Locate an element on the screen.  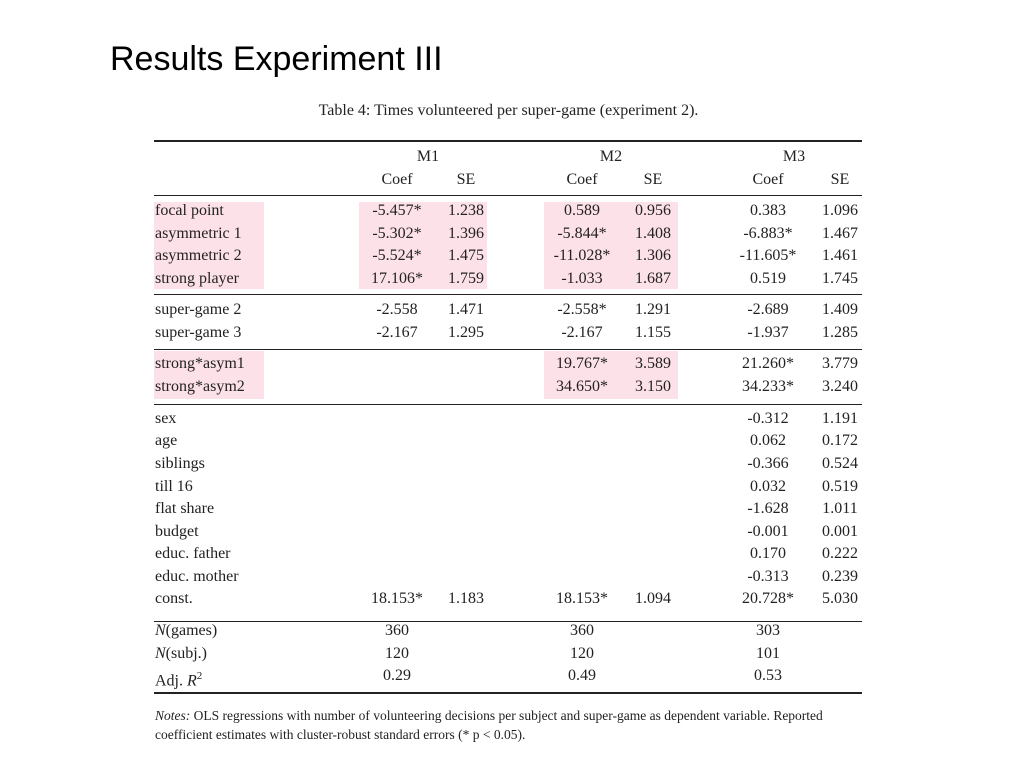
table-cell: -0.312 is located at coordinates (768, 418).